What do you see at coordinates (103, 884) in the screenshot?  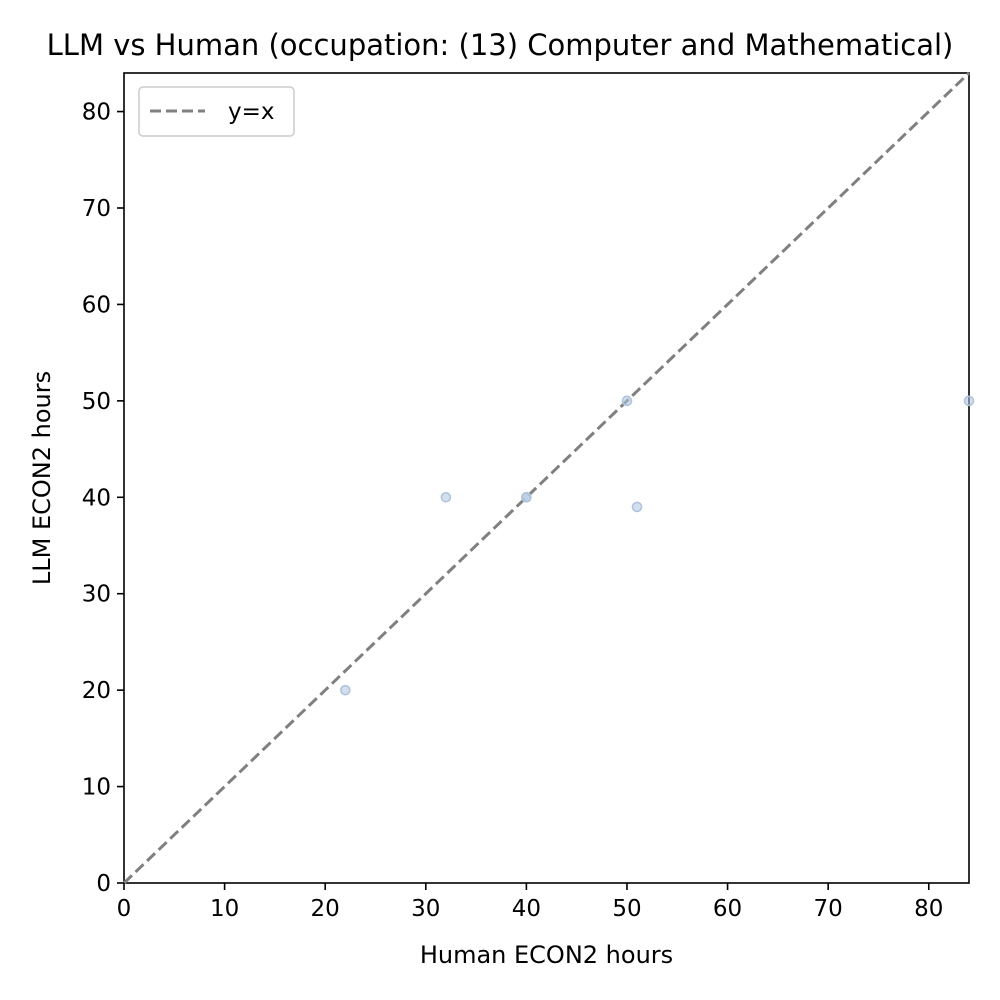 I see `y-tick-label: 0` at bounding box center [103, 884].